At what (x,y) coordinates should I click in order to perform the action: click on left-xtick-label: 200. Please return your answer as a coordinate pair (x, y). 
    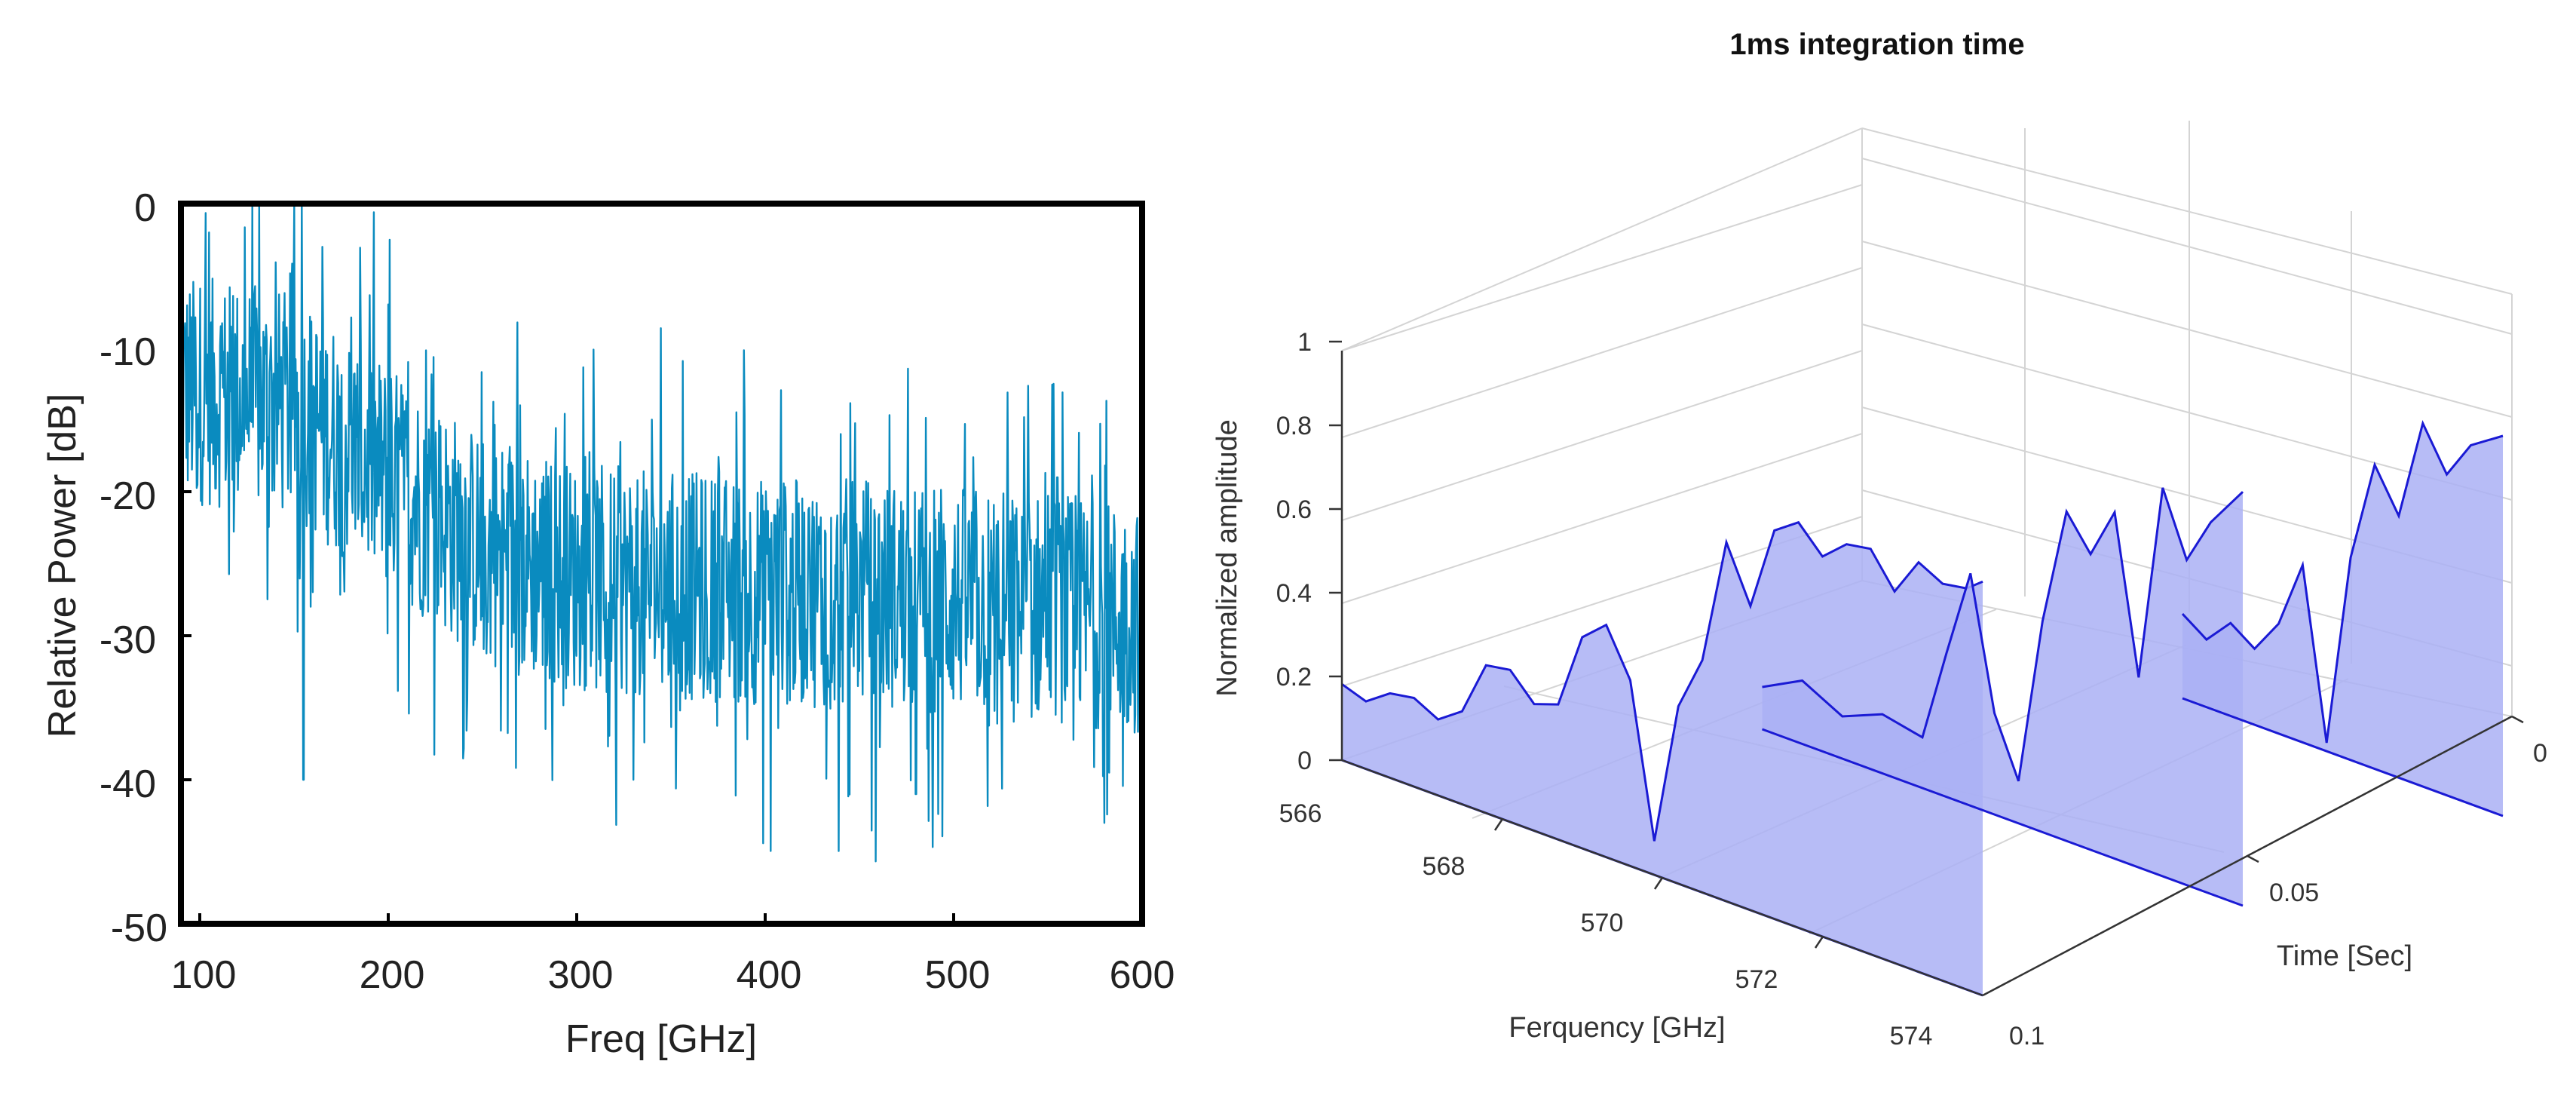
    Looking at the image, I should click on (392, 975).